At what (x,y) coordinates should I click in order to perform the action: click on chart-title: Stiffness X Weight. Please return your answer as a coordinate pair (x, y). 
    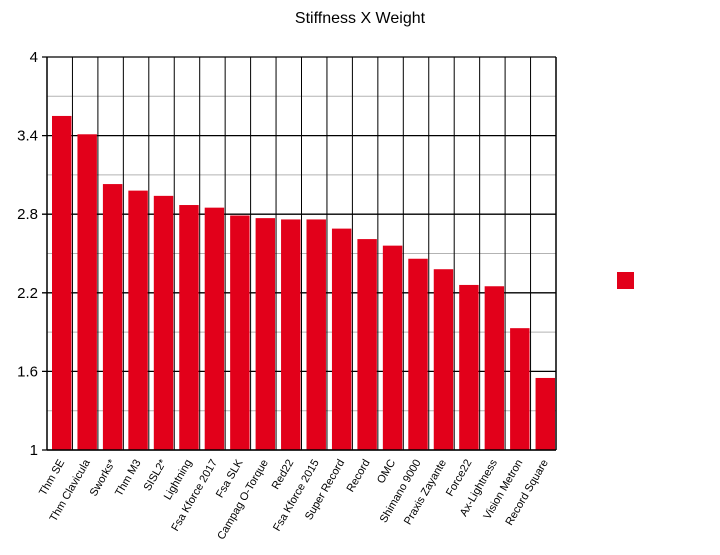
    Looking at the image, I should click on (360, 18).